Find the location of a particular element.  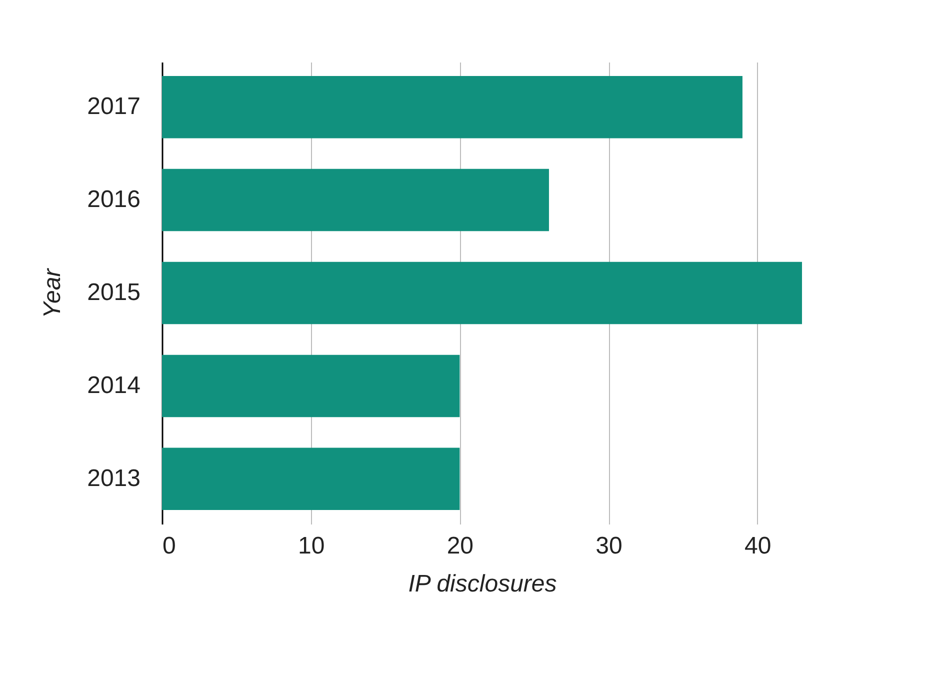

y-tick-label: 2017 is located at coordinates (113, 106).